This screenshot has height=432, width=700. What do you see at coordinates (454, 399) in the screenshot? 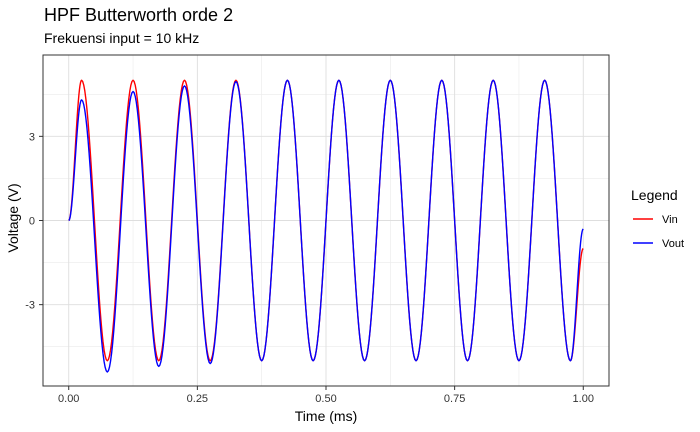
I see `x-tick-label: 0.75` at bounding box center [454, 399].